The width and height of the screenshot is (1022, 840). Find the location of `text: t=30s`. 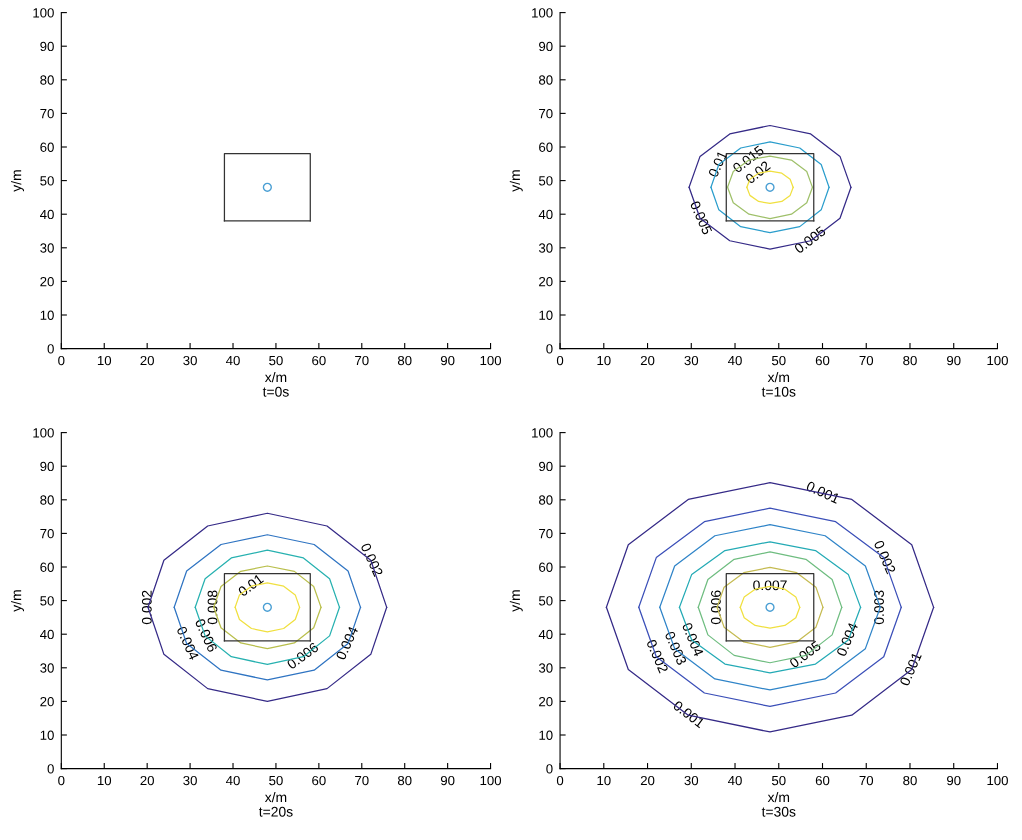

text: t=30s is located at coordinates (778, 811).